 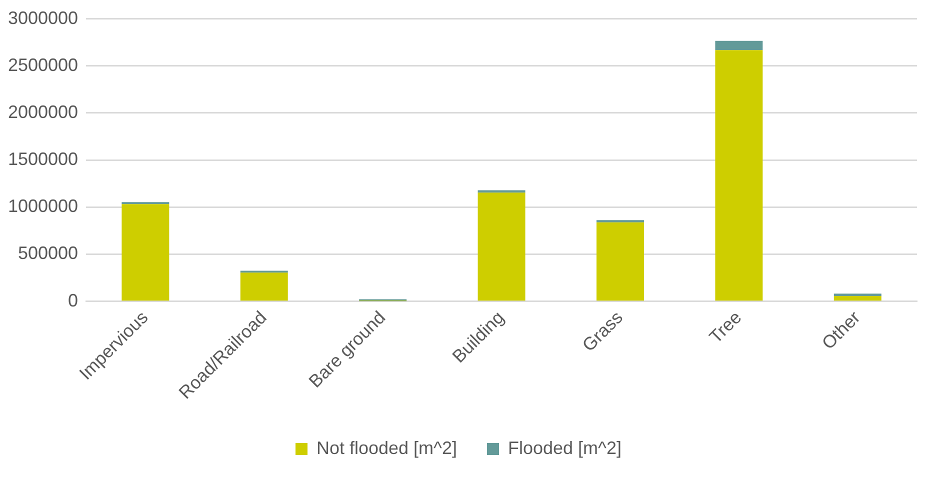 What do you see at coordinates (43, 206) in the screenshot?
I see `y-tick-label: 1000000` at bounding box center [43, 206].